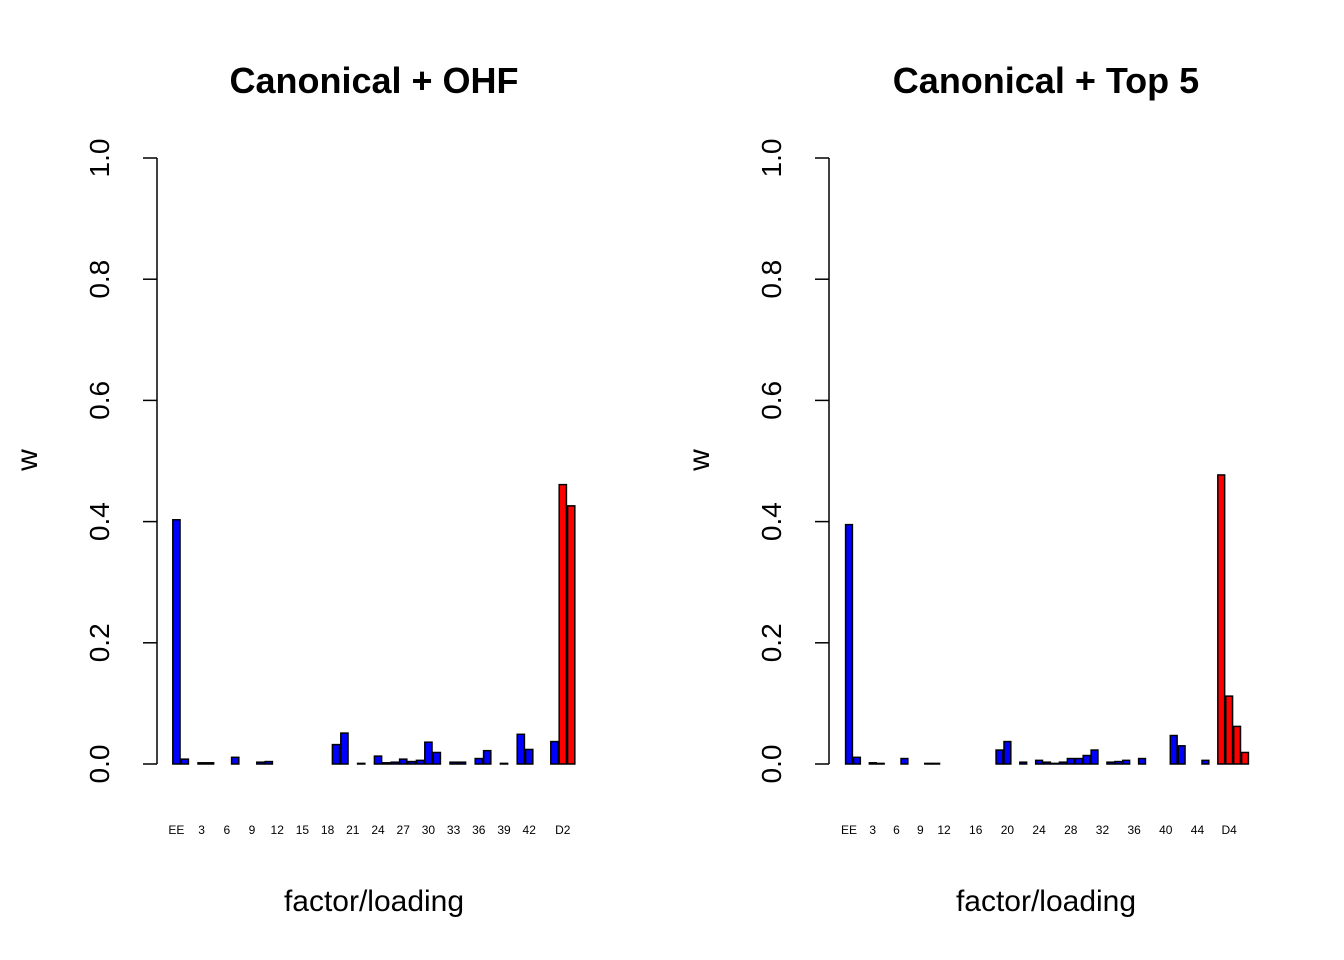  Describe the element at coordinates (976, 830) in the screenshot. I see `x-tick-label: 16` at that location.